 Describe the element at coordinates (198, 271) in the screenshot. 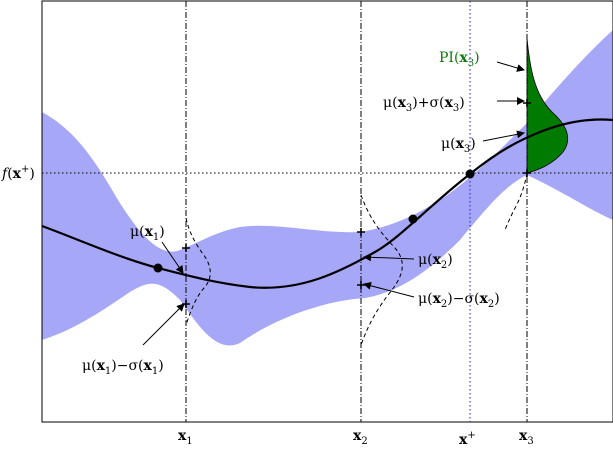

I see `density-x1` at that location.